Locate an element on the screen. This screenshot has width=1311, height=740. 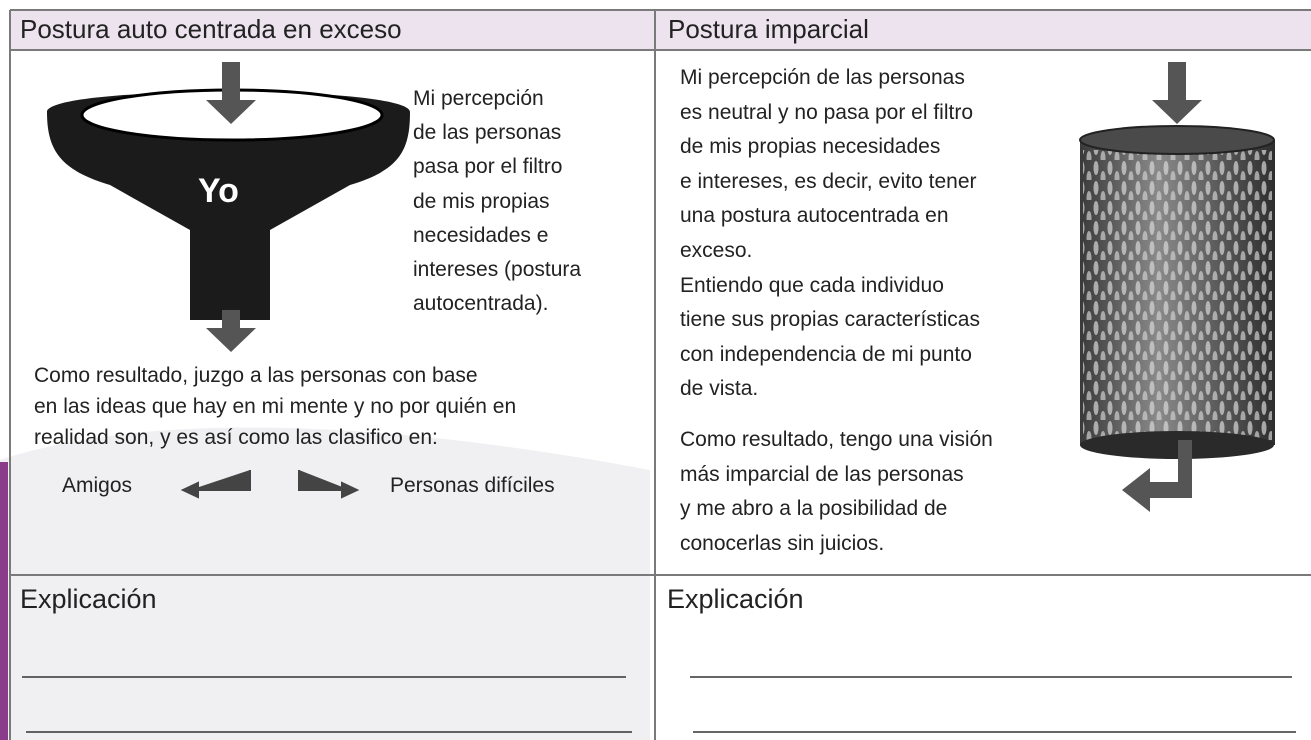
text-line: intereses (postura is located at coordinates (497, 269).